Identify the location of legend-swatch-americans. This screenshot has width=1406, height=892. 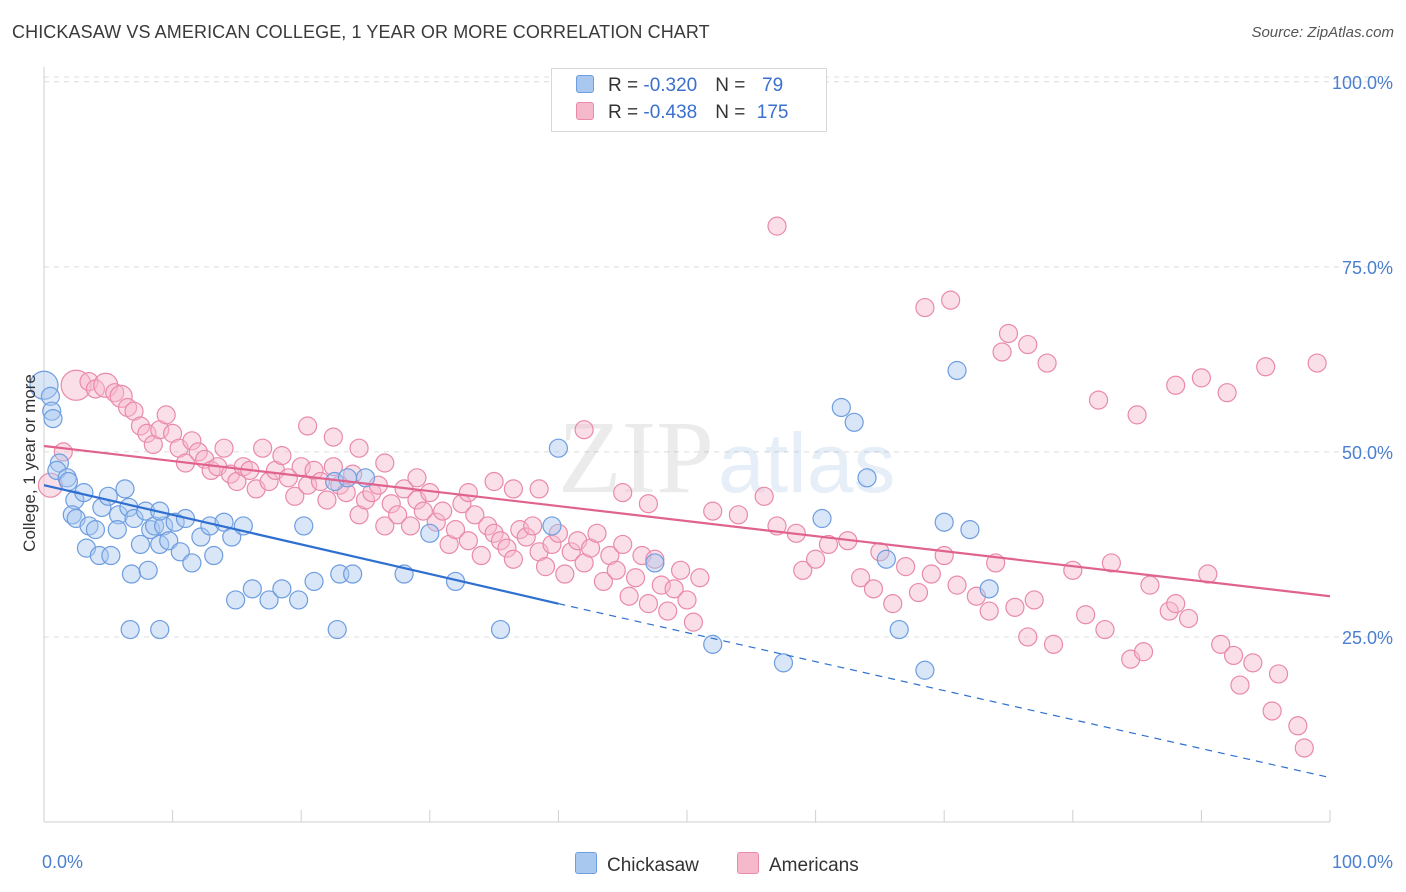
(585, 111).